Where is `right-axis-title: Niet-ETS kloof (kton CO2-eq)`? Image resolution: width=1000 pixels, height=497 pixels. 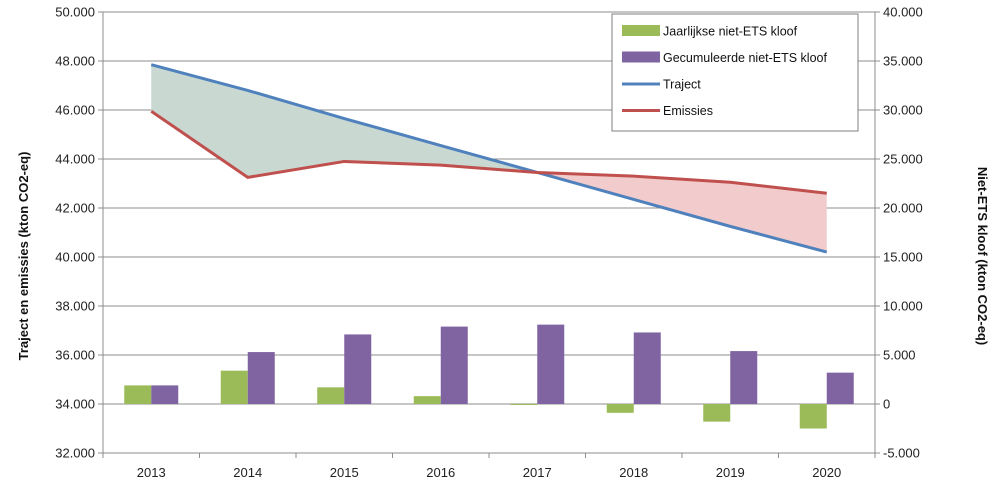 right-axis-title: Niet-ETS kloof (kton CO2-eq) is located at coordinates (982, 256).